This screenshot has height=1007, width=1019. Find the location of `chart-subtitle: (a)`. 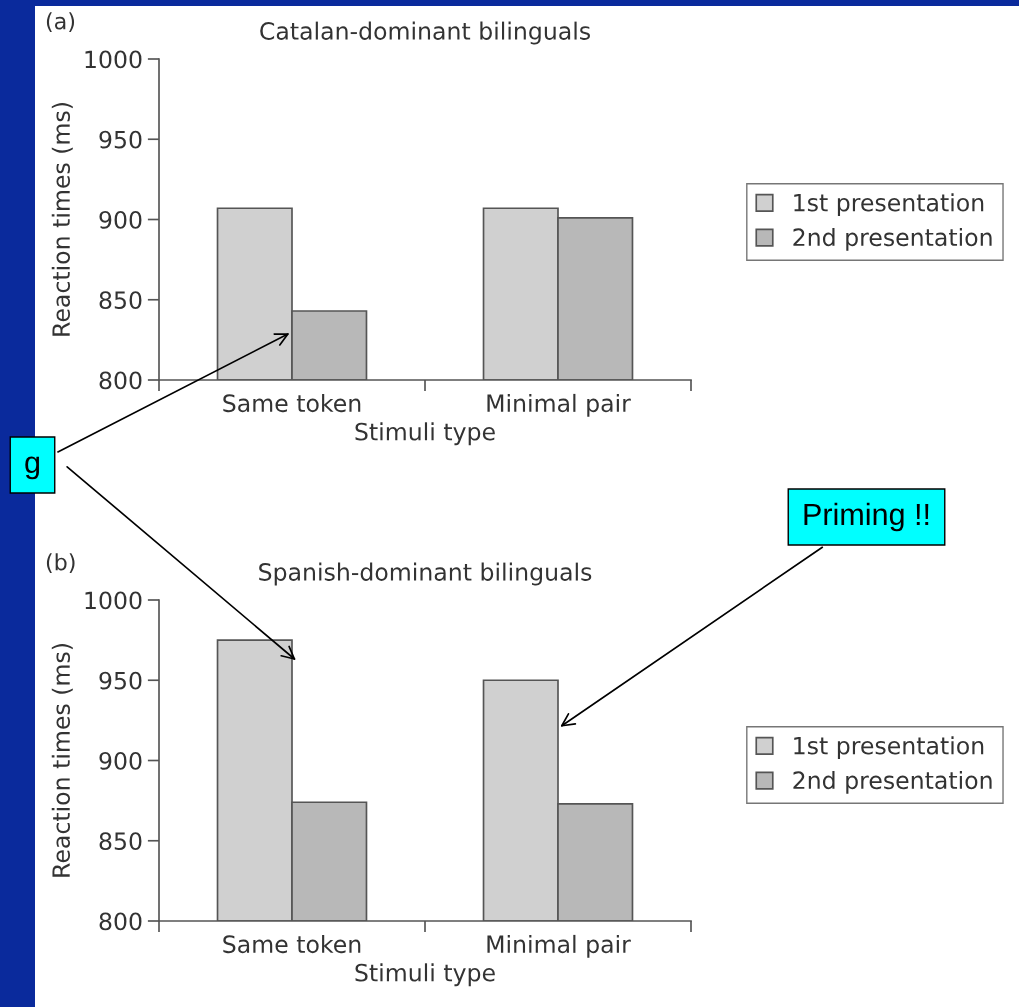

chart-subtitle: (a) is located at coordinates (60, 22).